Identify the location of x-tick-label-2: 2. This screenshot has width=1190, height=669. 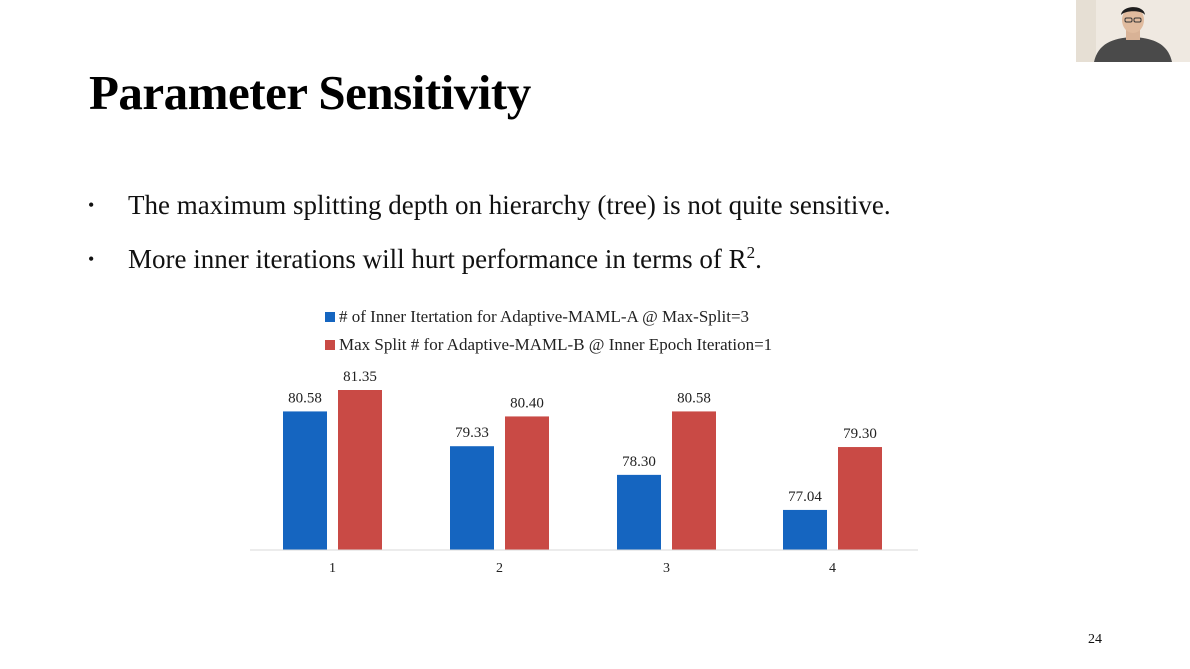
(499, 568).